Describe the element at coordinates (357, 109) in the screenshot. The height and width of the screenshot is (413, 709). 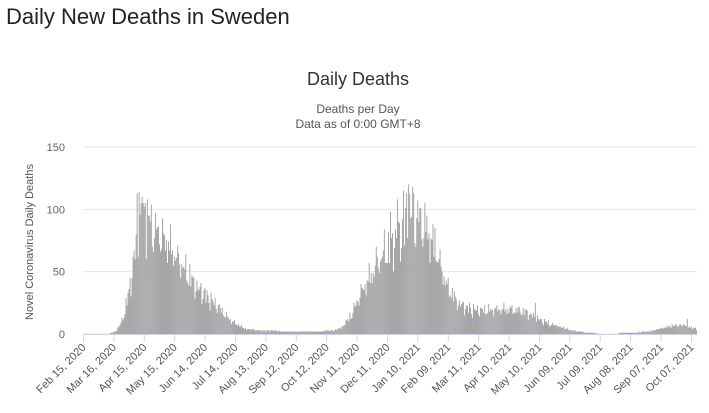
I see `chart-subtitle: Deaths per Day` at that location.